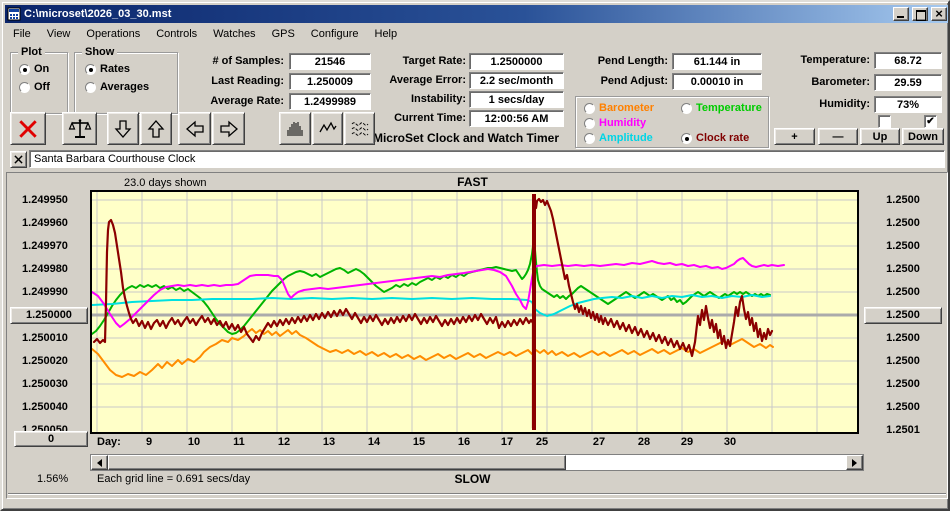 This screenshot has height=511, width=950. What do you see at coordinates (516, 99) in the screenshot?
I see `instability-field: 1 secs/day` at bounding box center [516, 99].